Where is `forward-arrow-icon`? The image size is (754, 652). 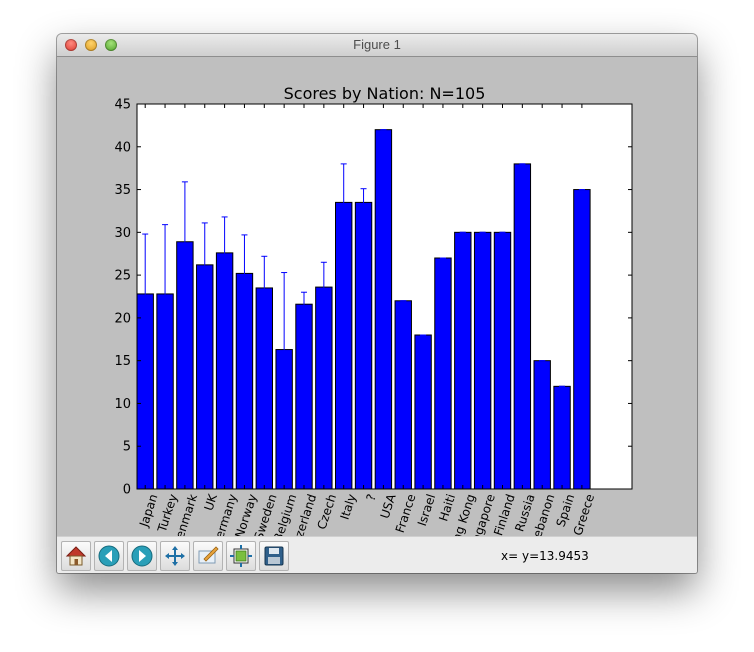
forward-arrow-icon is located at coordinates (142, 556).